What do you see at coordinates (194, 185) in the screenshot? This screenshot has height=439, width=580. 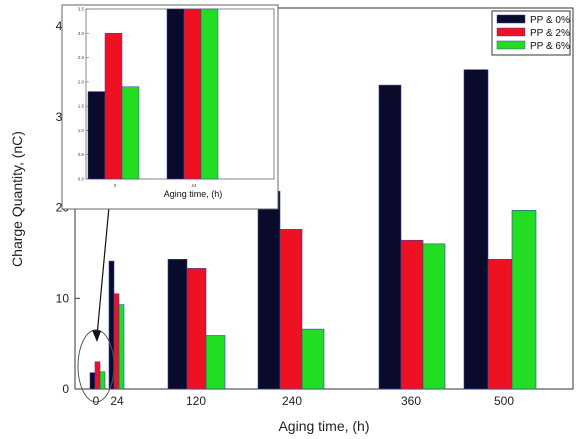 I see `inset-x-tick-24: 24` at bounding box center [194, 185].